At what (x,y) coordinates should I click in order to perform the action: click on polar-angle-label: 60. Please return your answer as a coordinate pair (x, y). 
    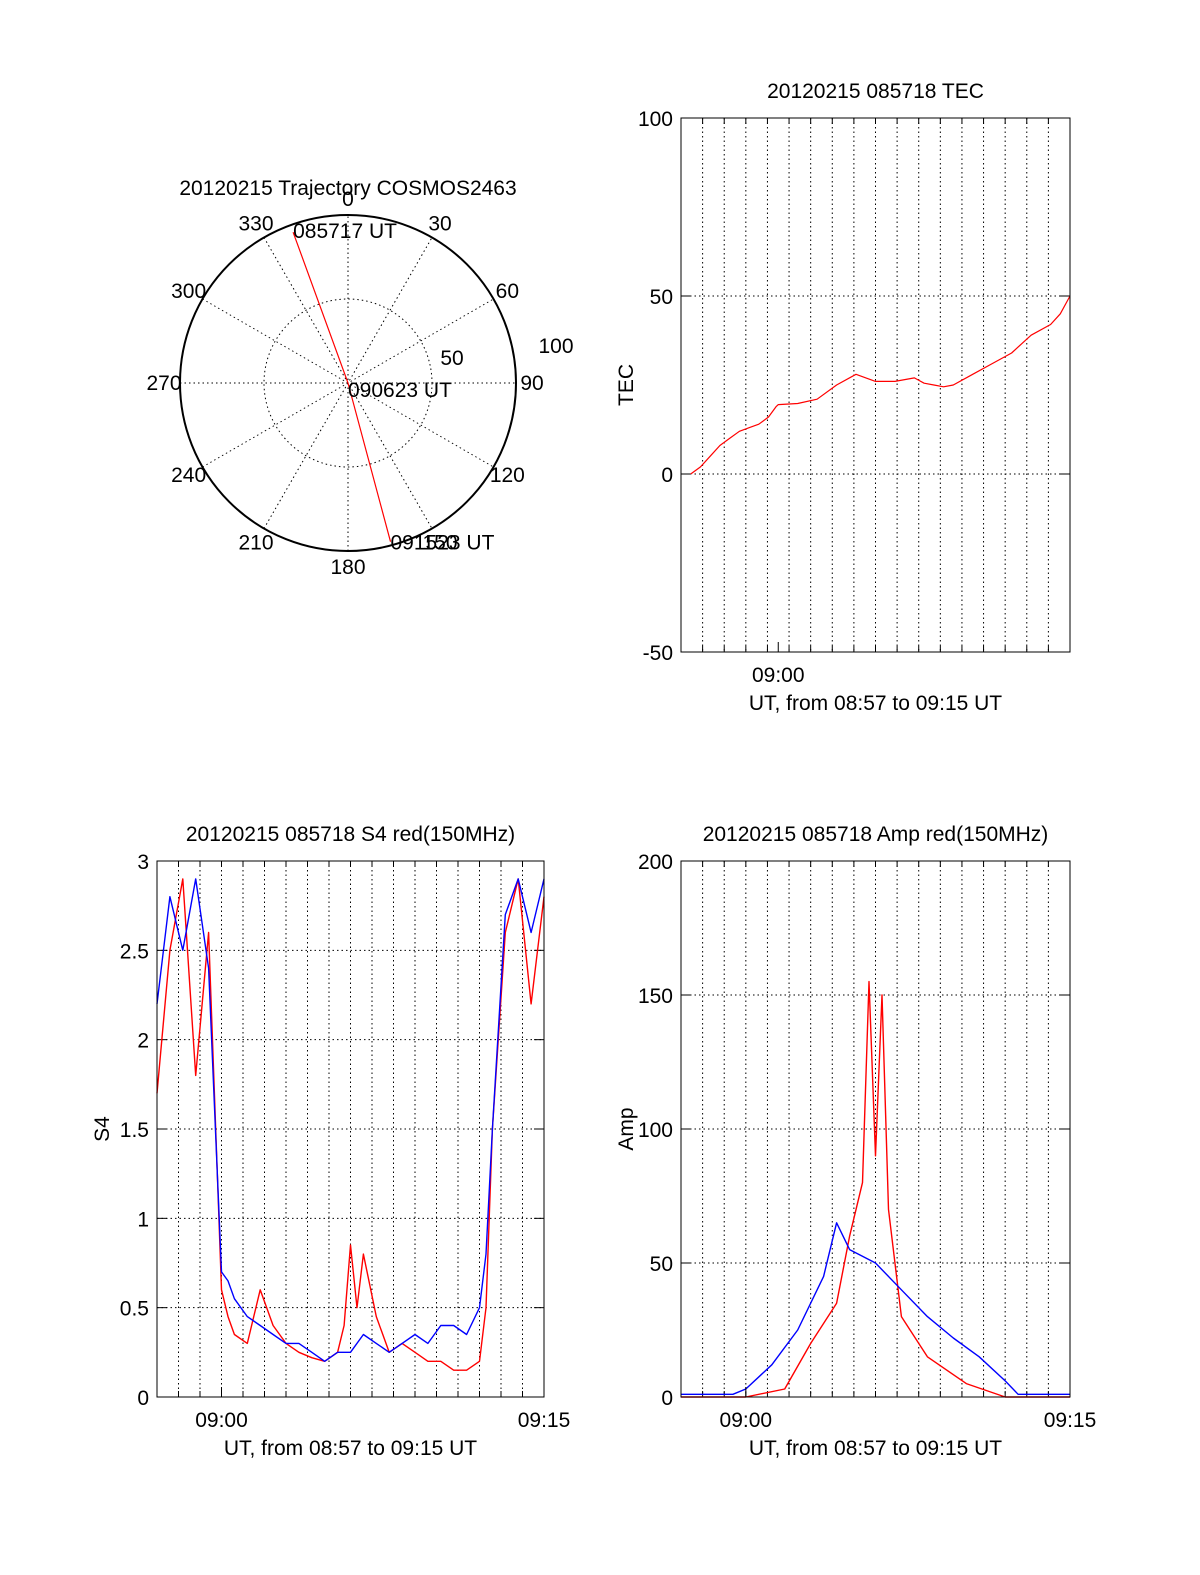
    Looking at the image, I should click on (507, 291).